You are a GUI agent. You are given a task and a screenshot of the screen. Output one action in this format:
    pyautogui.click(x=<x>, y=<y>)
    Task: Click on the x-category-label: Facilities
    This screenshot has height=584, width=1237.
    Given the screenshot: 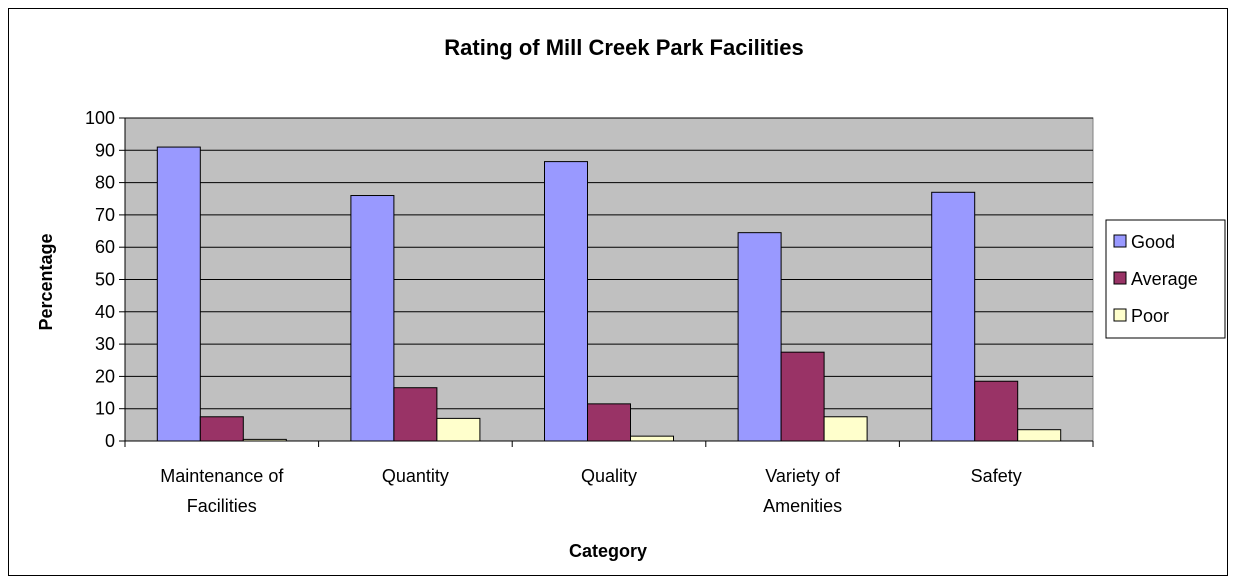 What is the action you would take?
    pyautogui.click(x=222, y=506)
    